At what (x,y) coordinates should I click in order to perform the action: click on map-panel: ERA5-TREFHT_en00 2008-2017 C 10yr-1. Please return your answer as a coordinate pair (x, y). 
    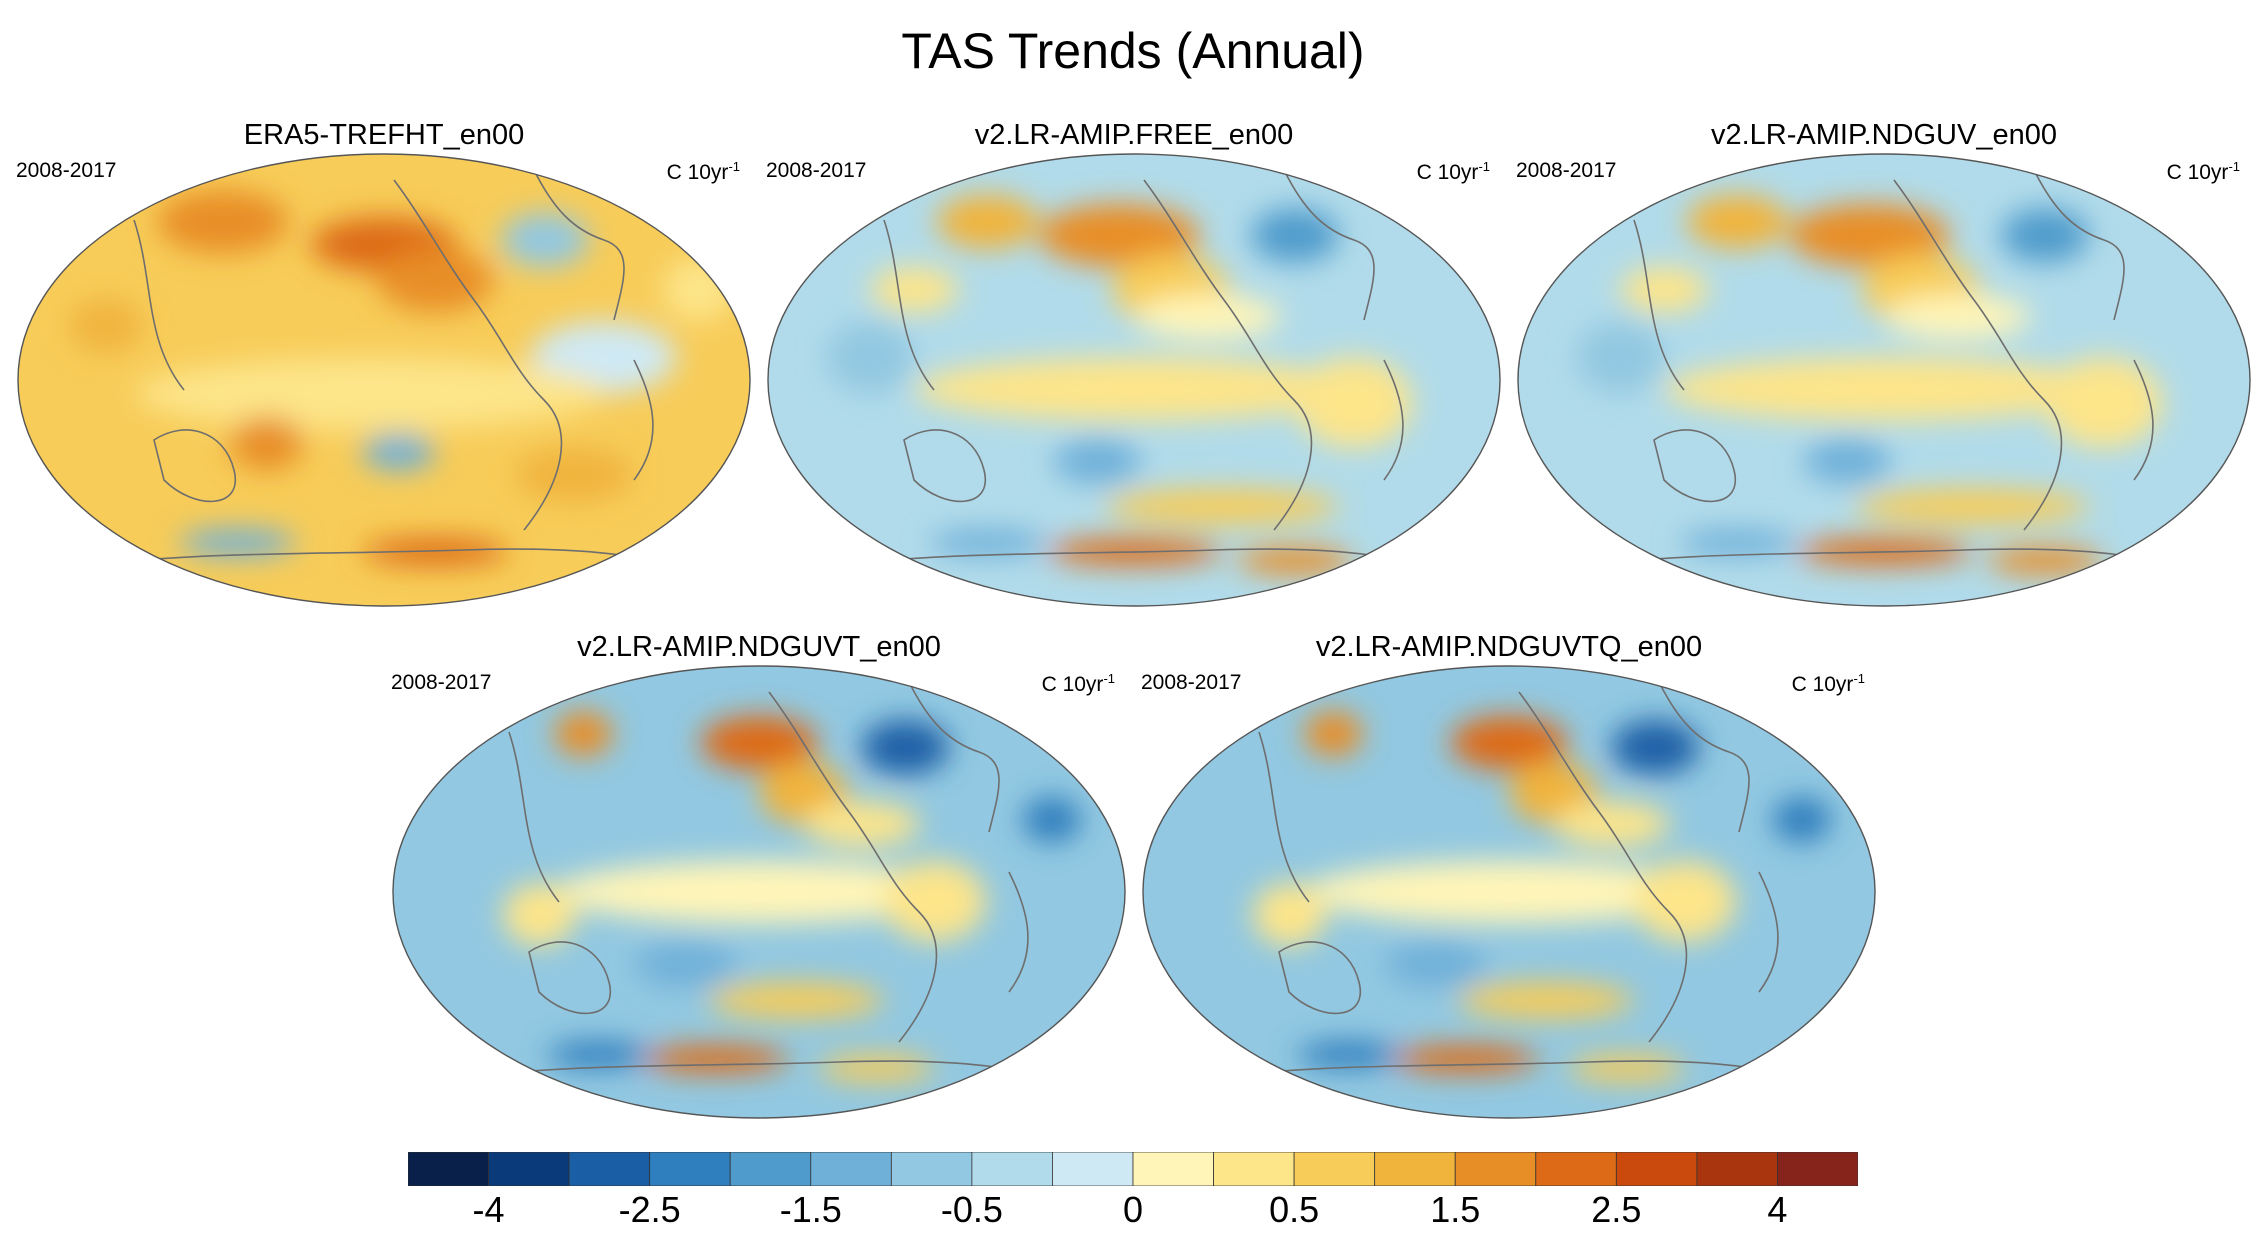
    Looking at the image, I should click on (384, 362).